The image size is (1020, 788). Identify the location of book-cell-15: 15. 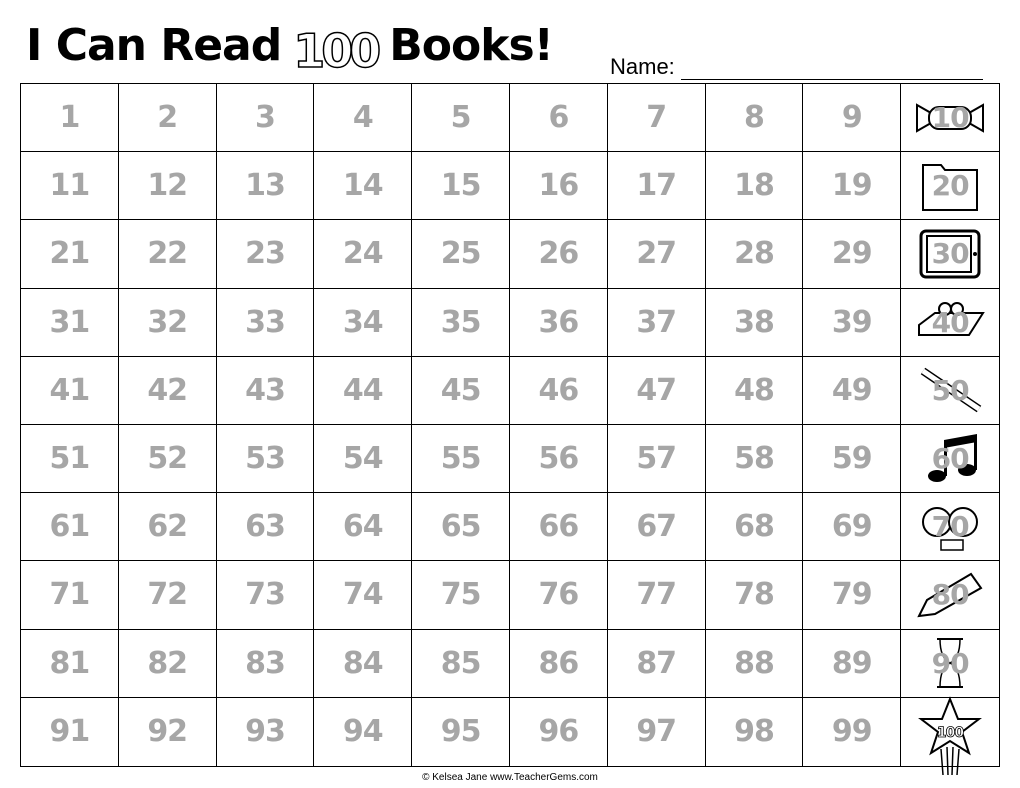
(461, 186).